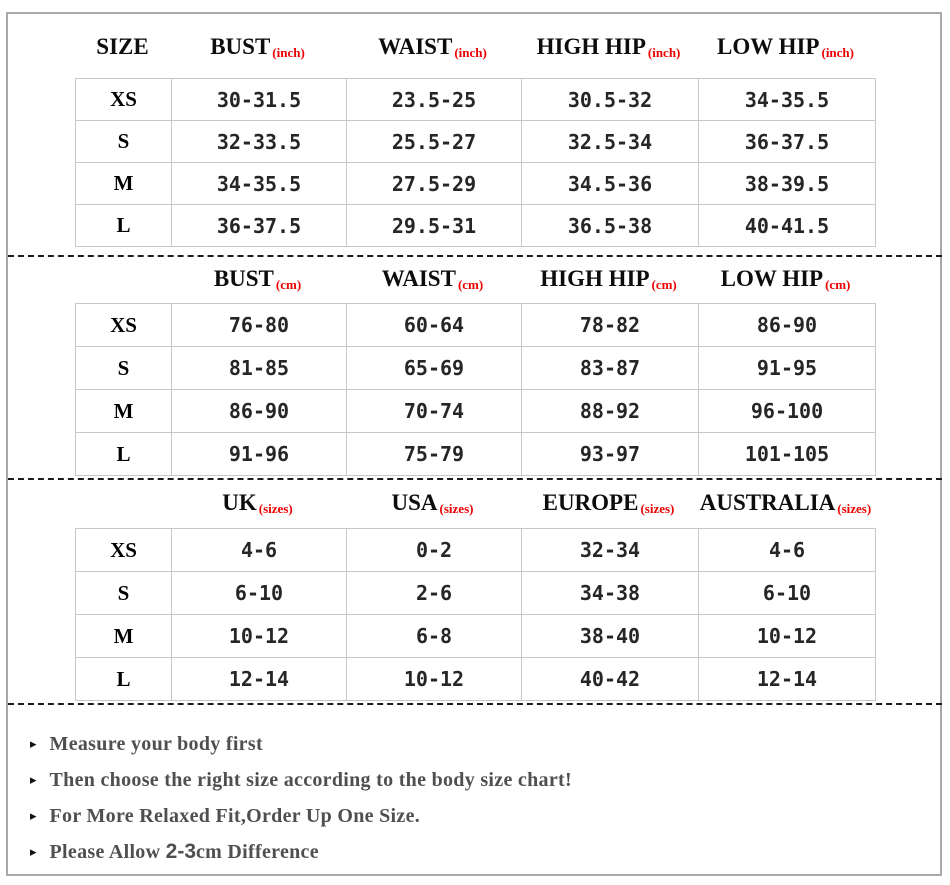 The image size is (950, 885). What do you see at coordinates (433, 636) in the screenshot?
I see `value-cell: 6-8` at bounding box center [433, 636].